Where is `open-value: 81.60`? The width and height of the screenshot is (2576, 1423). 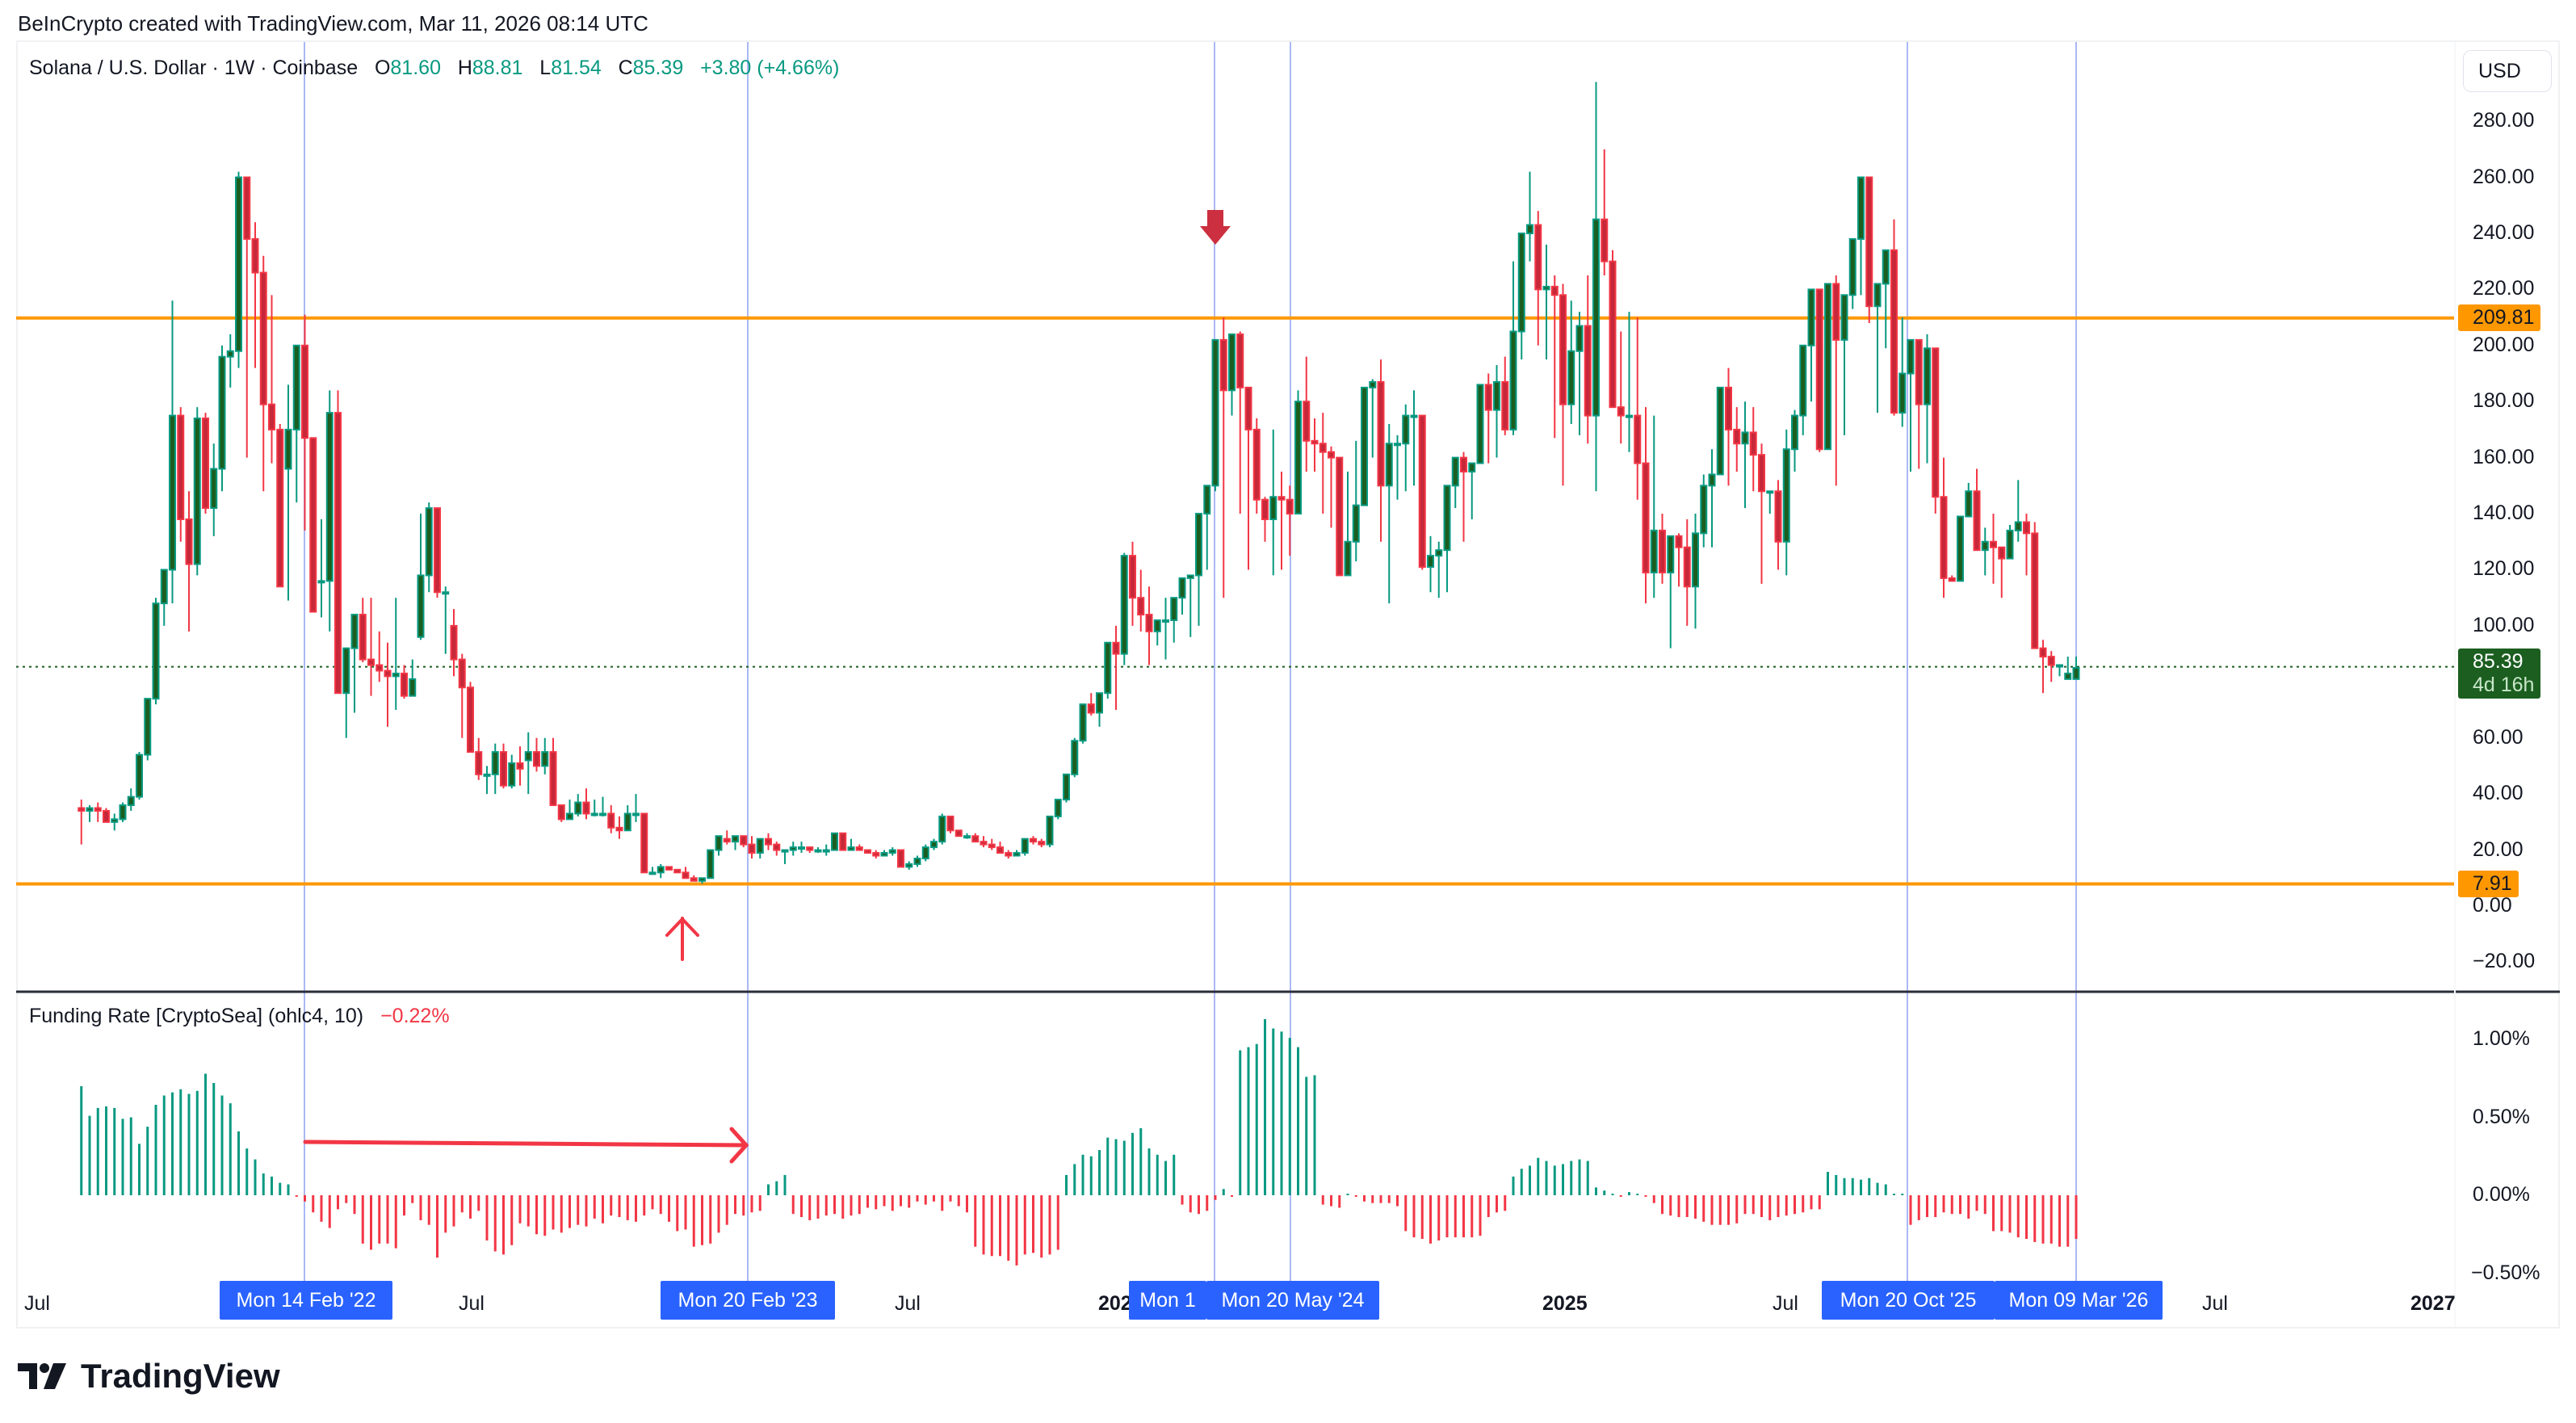 open-value: 81.60 is located at coordinates (415, 68).